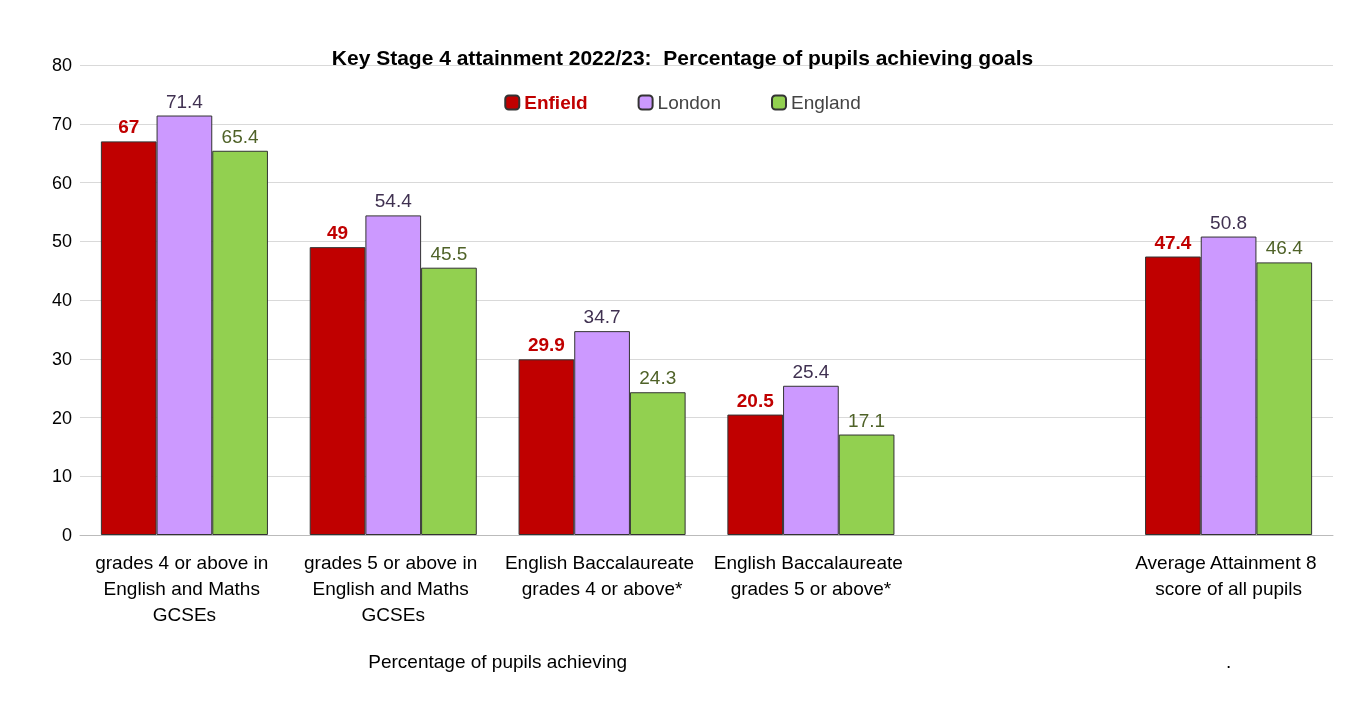 The image size is (1365, 725). What do you see at coordinates (393, 588) in the screenshot?
I see `x-tick-label: grades 5 or above in English and Maths GCSEs` at bounding box center [393, 588].